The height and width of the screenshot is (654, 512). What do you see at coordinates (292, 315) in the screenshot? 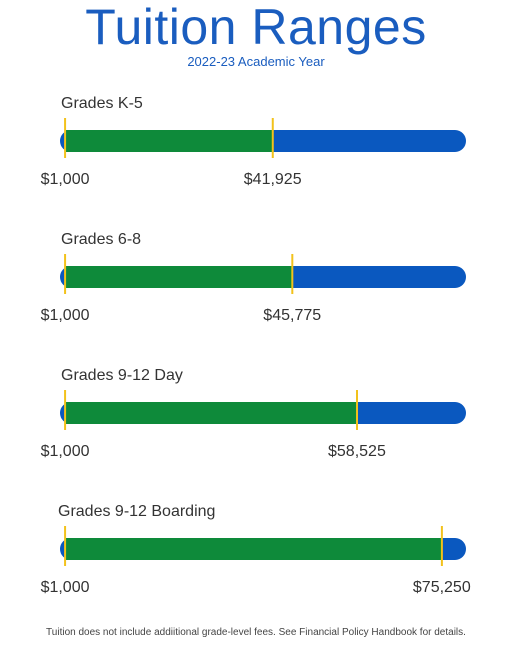
I see `max-value-label: $45,775` at bounding box center [292, 315].